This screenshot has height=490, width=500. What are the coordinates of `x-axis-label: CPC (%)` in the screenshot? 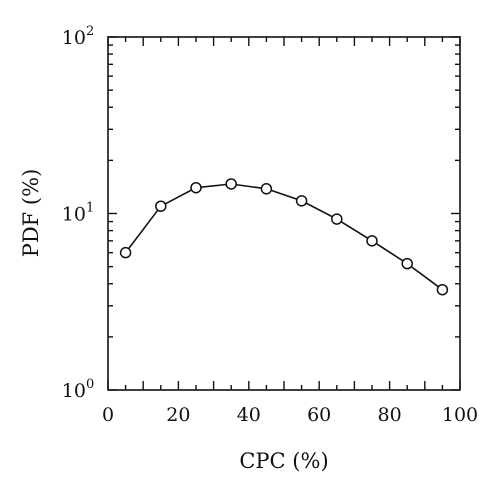 It's located at (283, 461).